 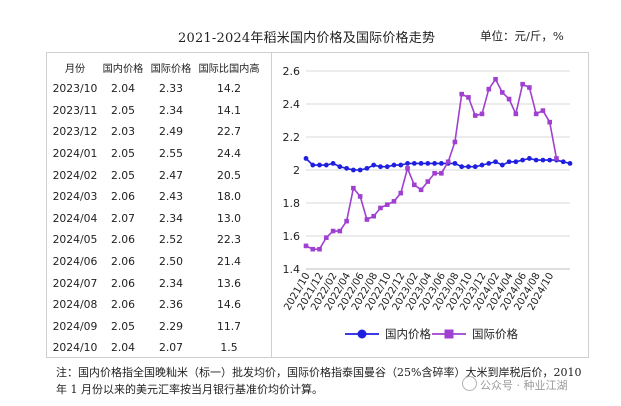 I want to click on wechat-icon, so click(x=469, y=383).